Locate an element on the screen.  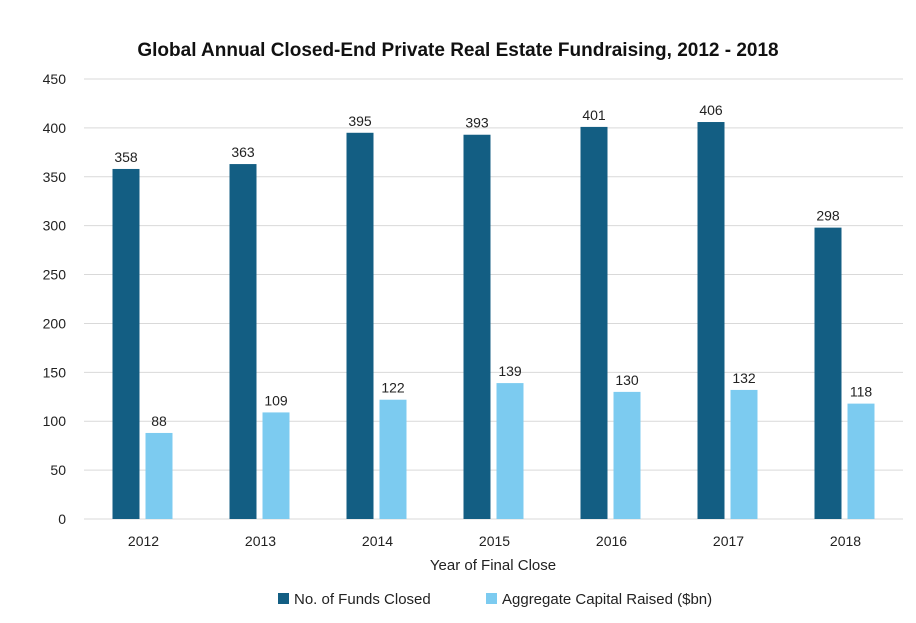
legend-item-capital: Aggregate Capital Raised ($bn) is located at coordinates (599, 599).